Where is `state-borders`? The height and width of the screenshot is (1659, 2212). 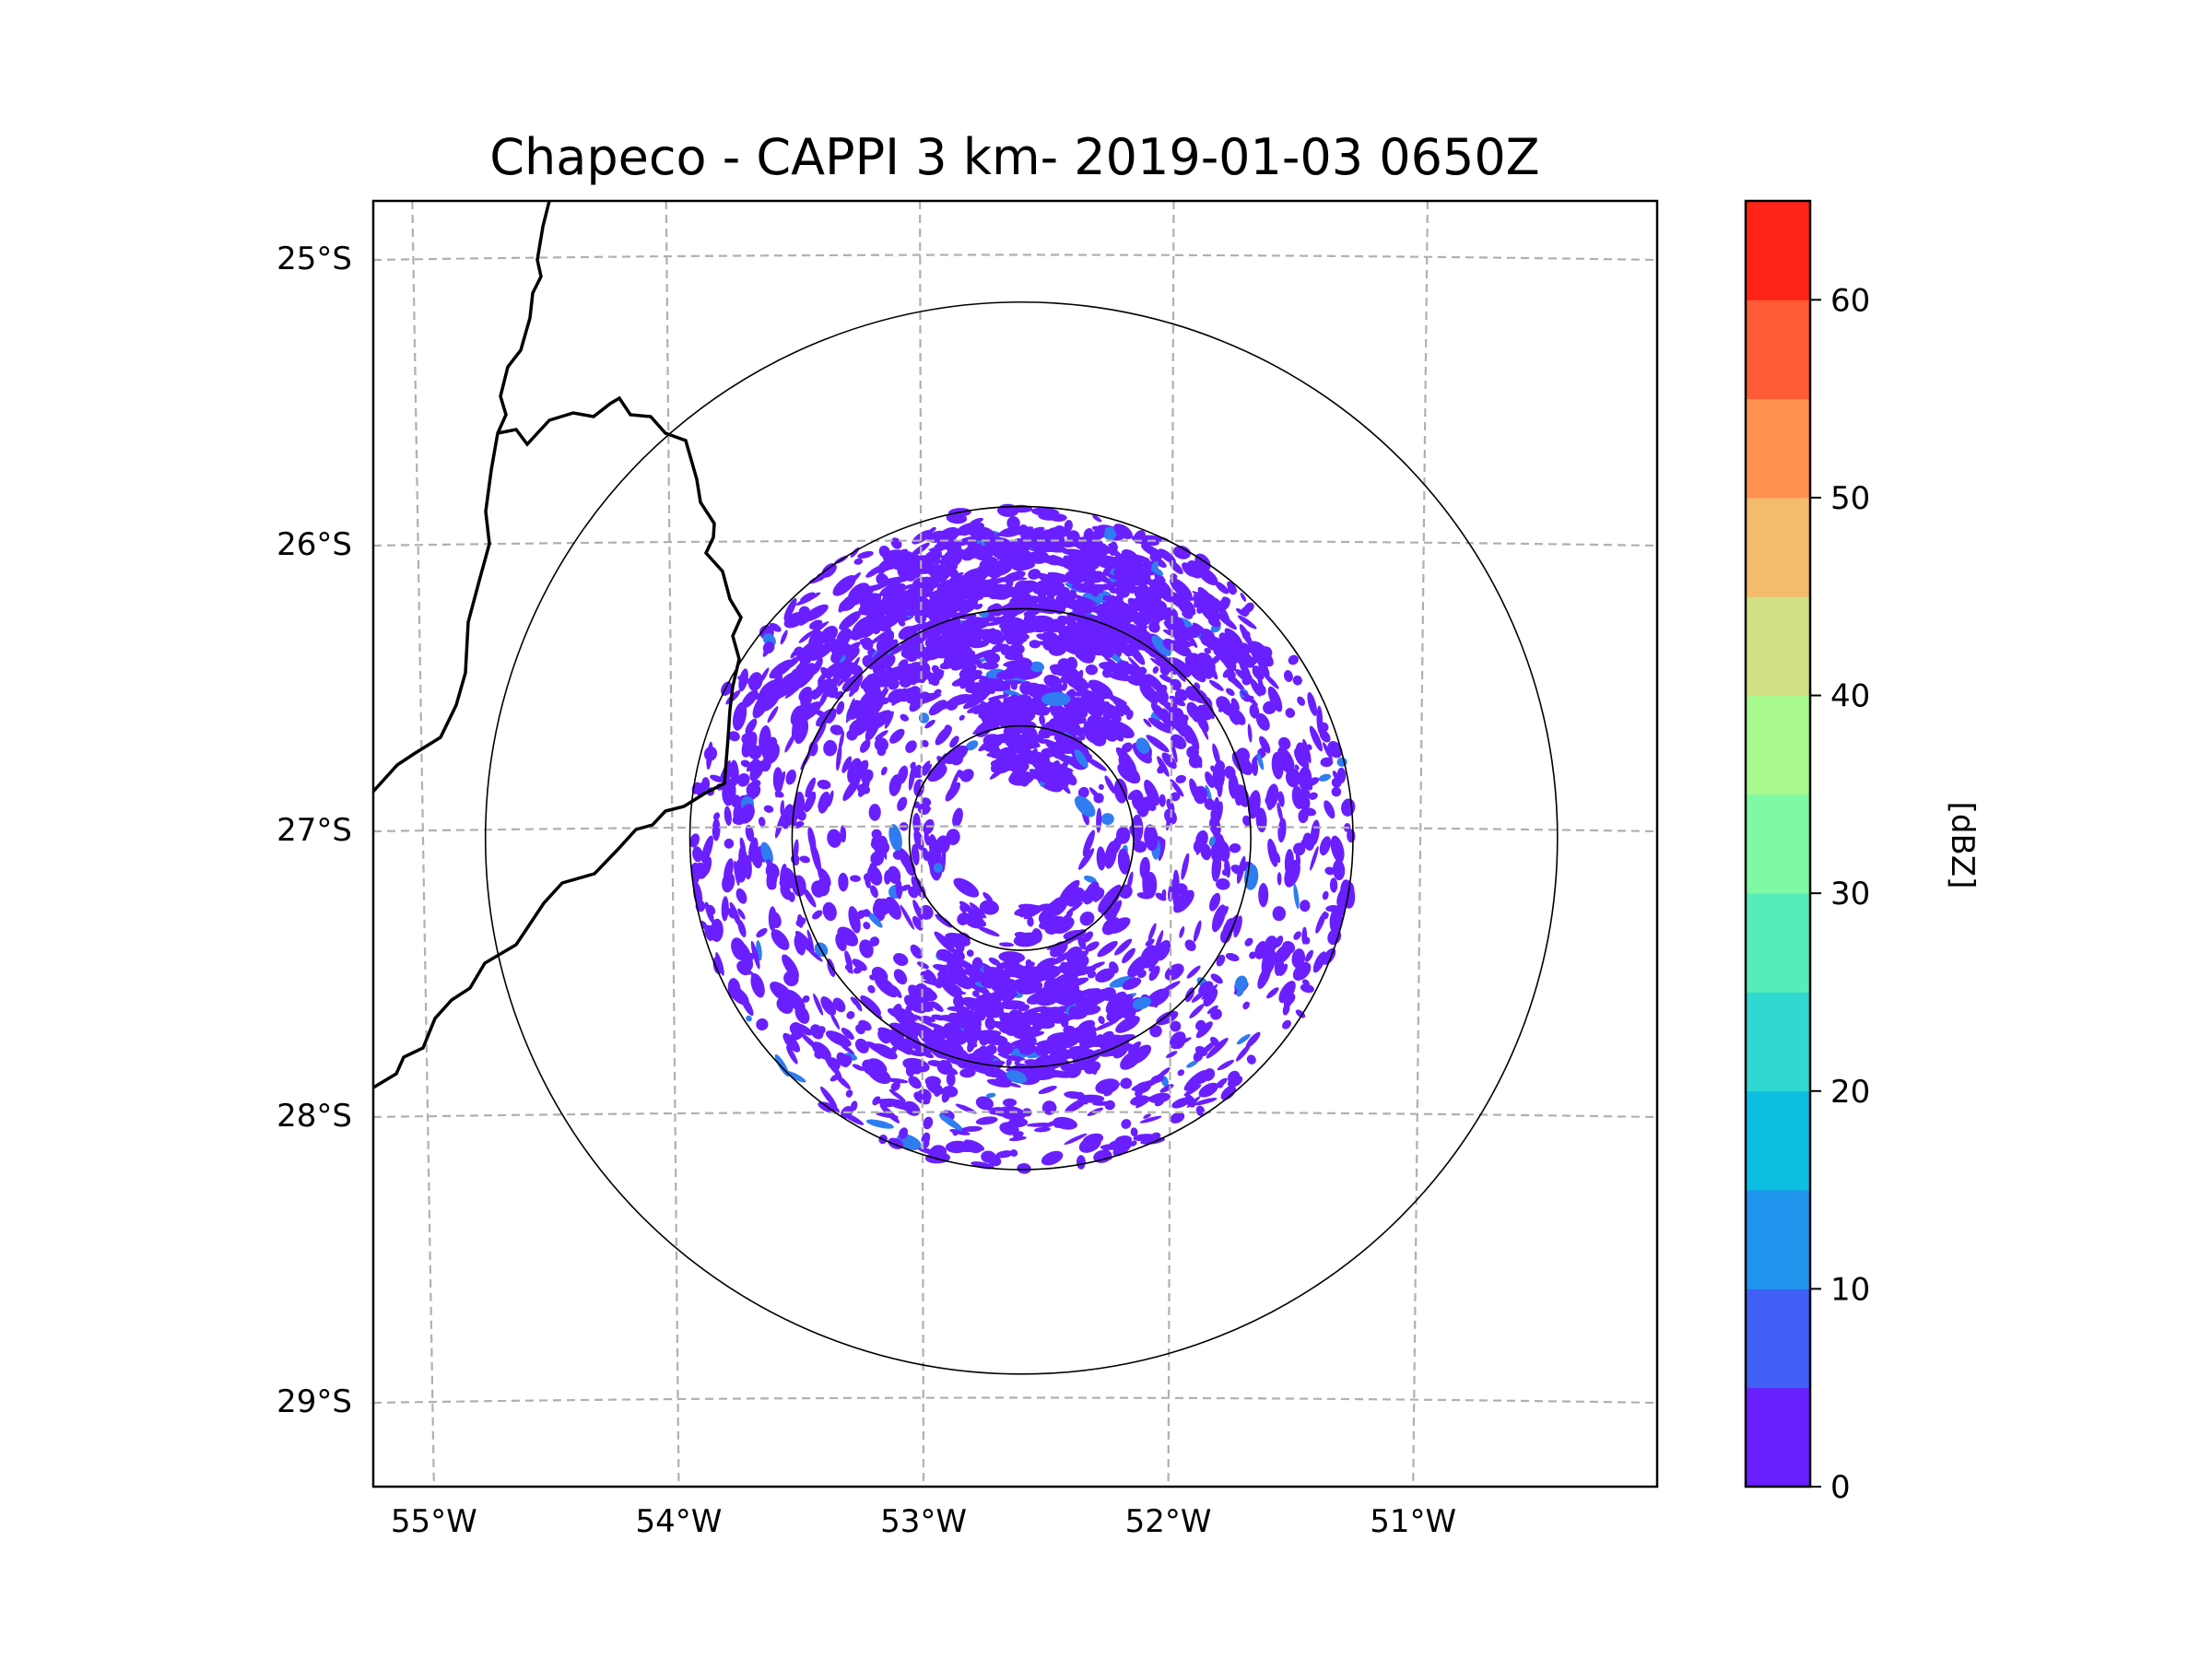 state-borders is located at coordinates (558, 645).